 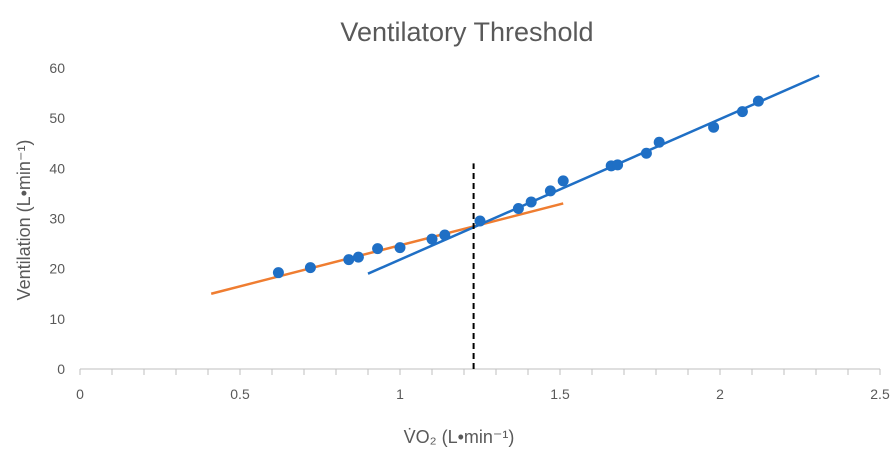 What do you see at coordinates (459, 437) in the screenshot?
I see `x-axis-title: V̇O₂ (L•min⁻¹)` at bounding box center [459, 437].